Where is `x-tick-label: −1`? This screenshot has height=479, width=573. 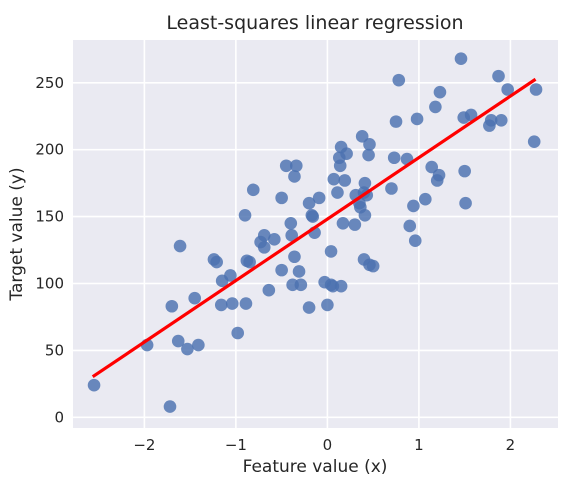 x-tick-label: −1 is located at coordinates (236, 445).